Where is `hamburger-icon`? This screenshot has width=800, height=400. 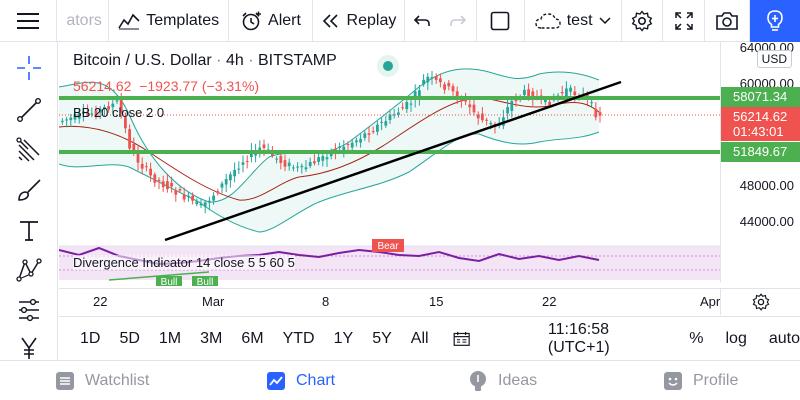
hamburger-icon is located at coordinates (28, 20).